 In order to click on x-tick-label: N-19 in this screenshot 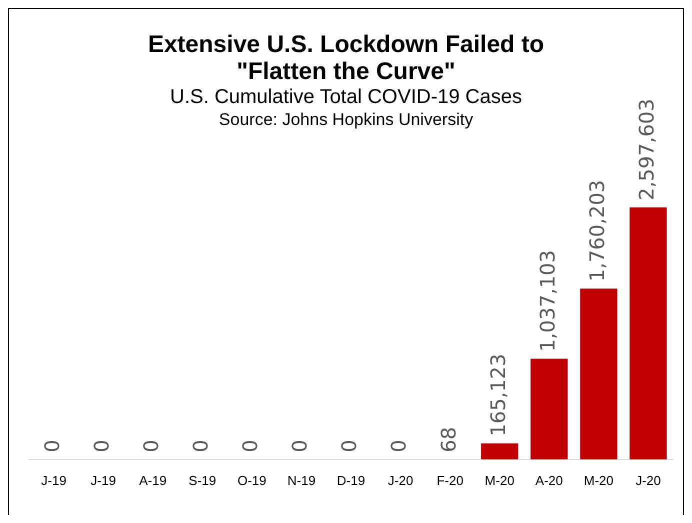, I will do `click(301, 480)`.